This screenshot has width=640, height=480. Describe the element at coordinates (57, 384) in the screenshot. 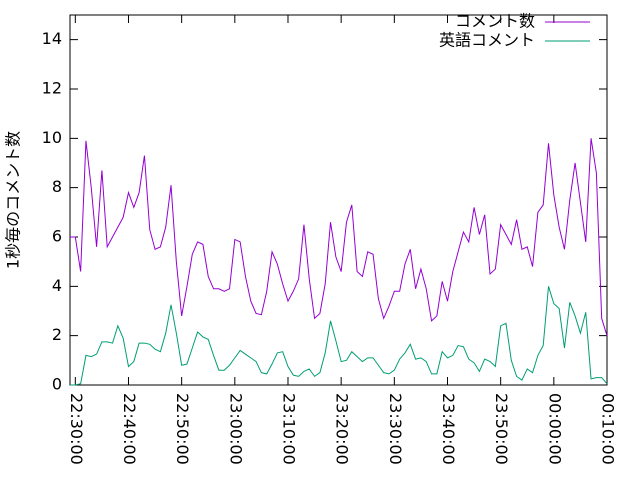

I see `y-tick-label: 0` at that location.